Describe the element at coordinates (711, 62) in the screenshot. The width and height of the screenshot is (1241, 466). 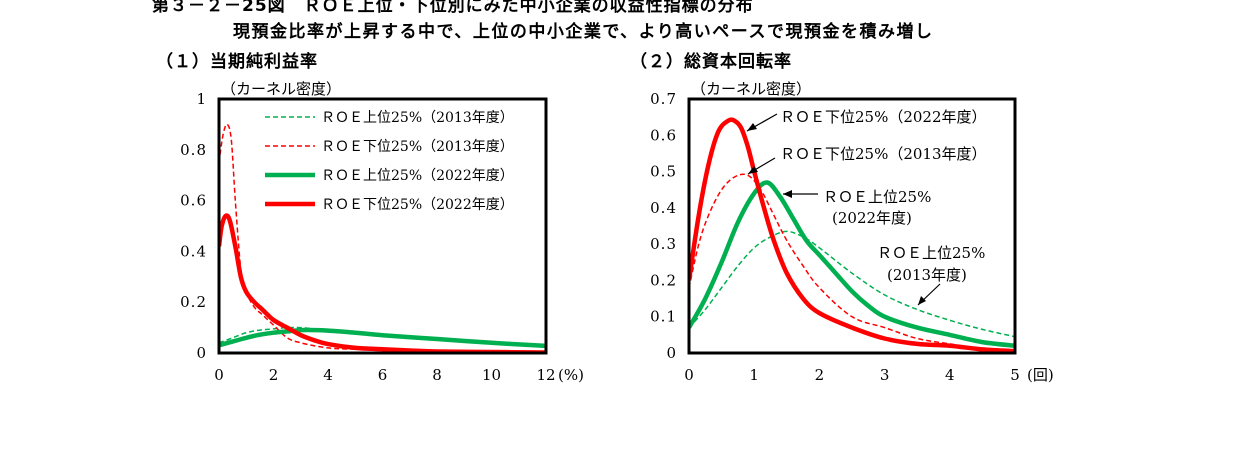
I see `panel-2-title: （２）総資本回転率` at that location.